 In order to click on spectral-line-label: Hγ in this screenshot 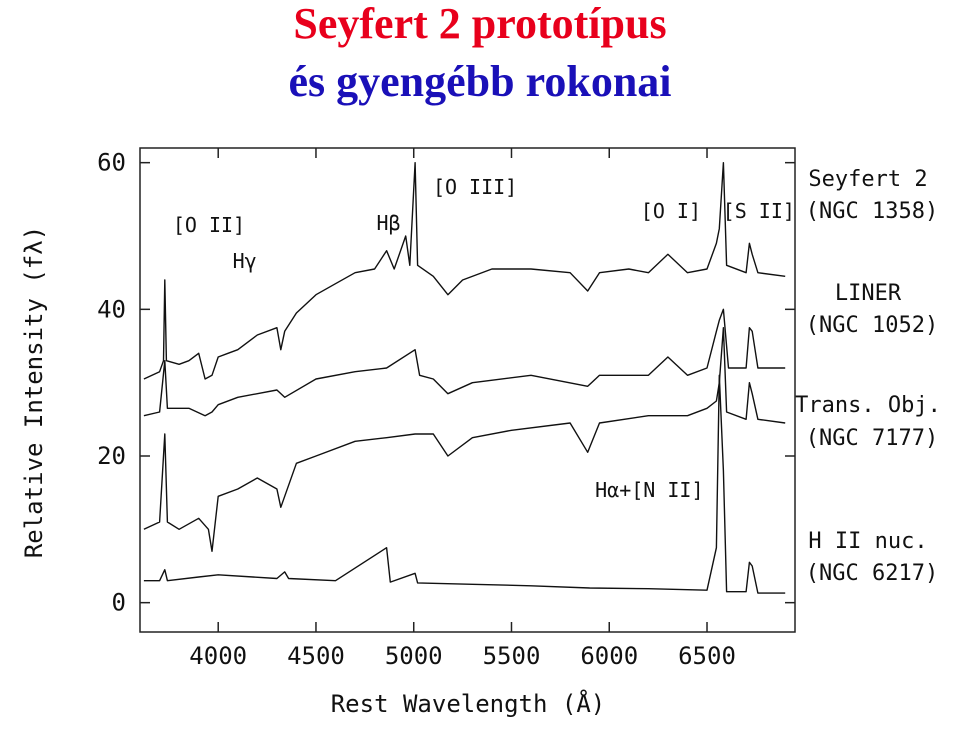, I will do `click(245, 261)`.